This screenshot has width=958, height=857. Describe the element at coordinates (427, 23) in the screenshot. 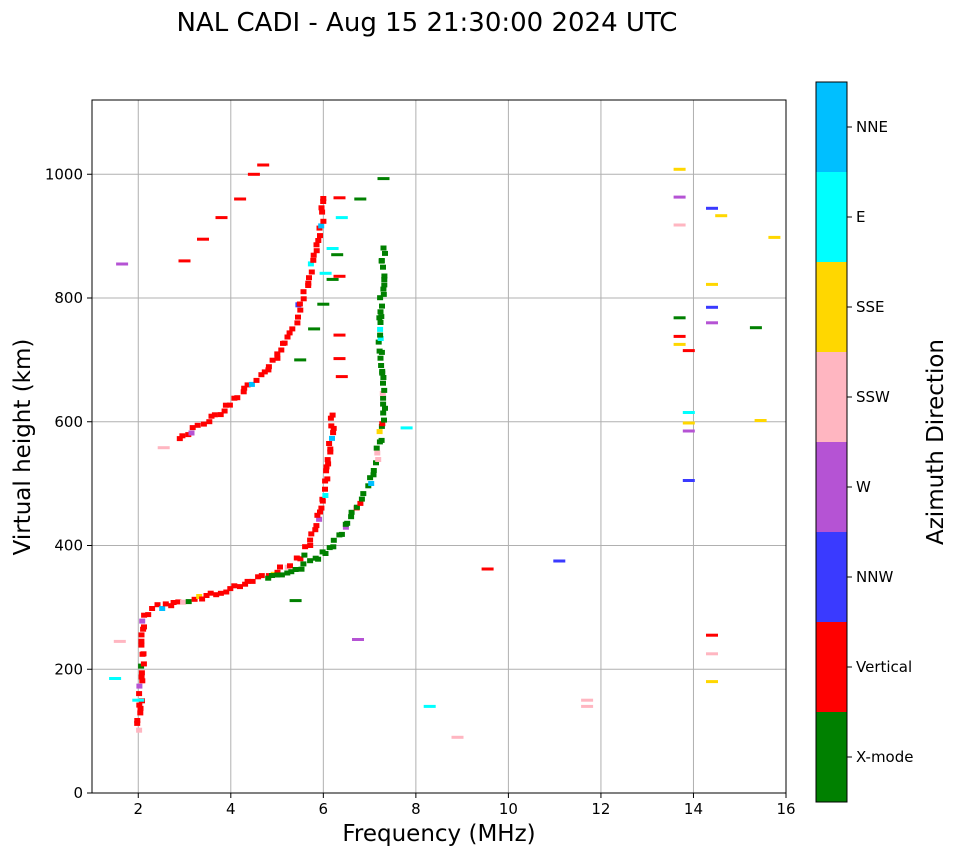

I see `chart-title: NAL CADI - Aug 15 21:30:00 2024 UTC` at that location.